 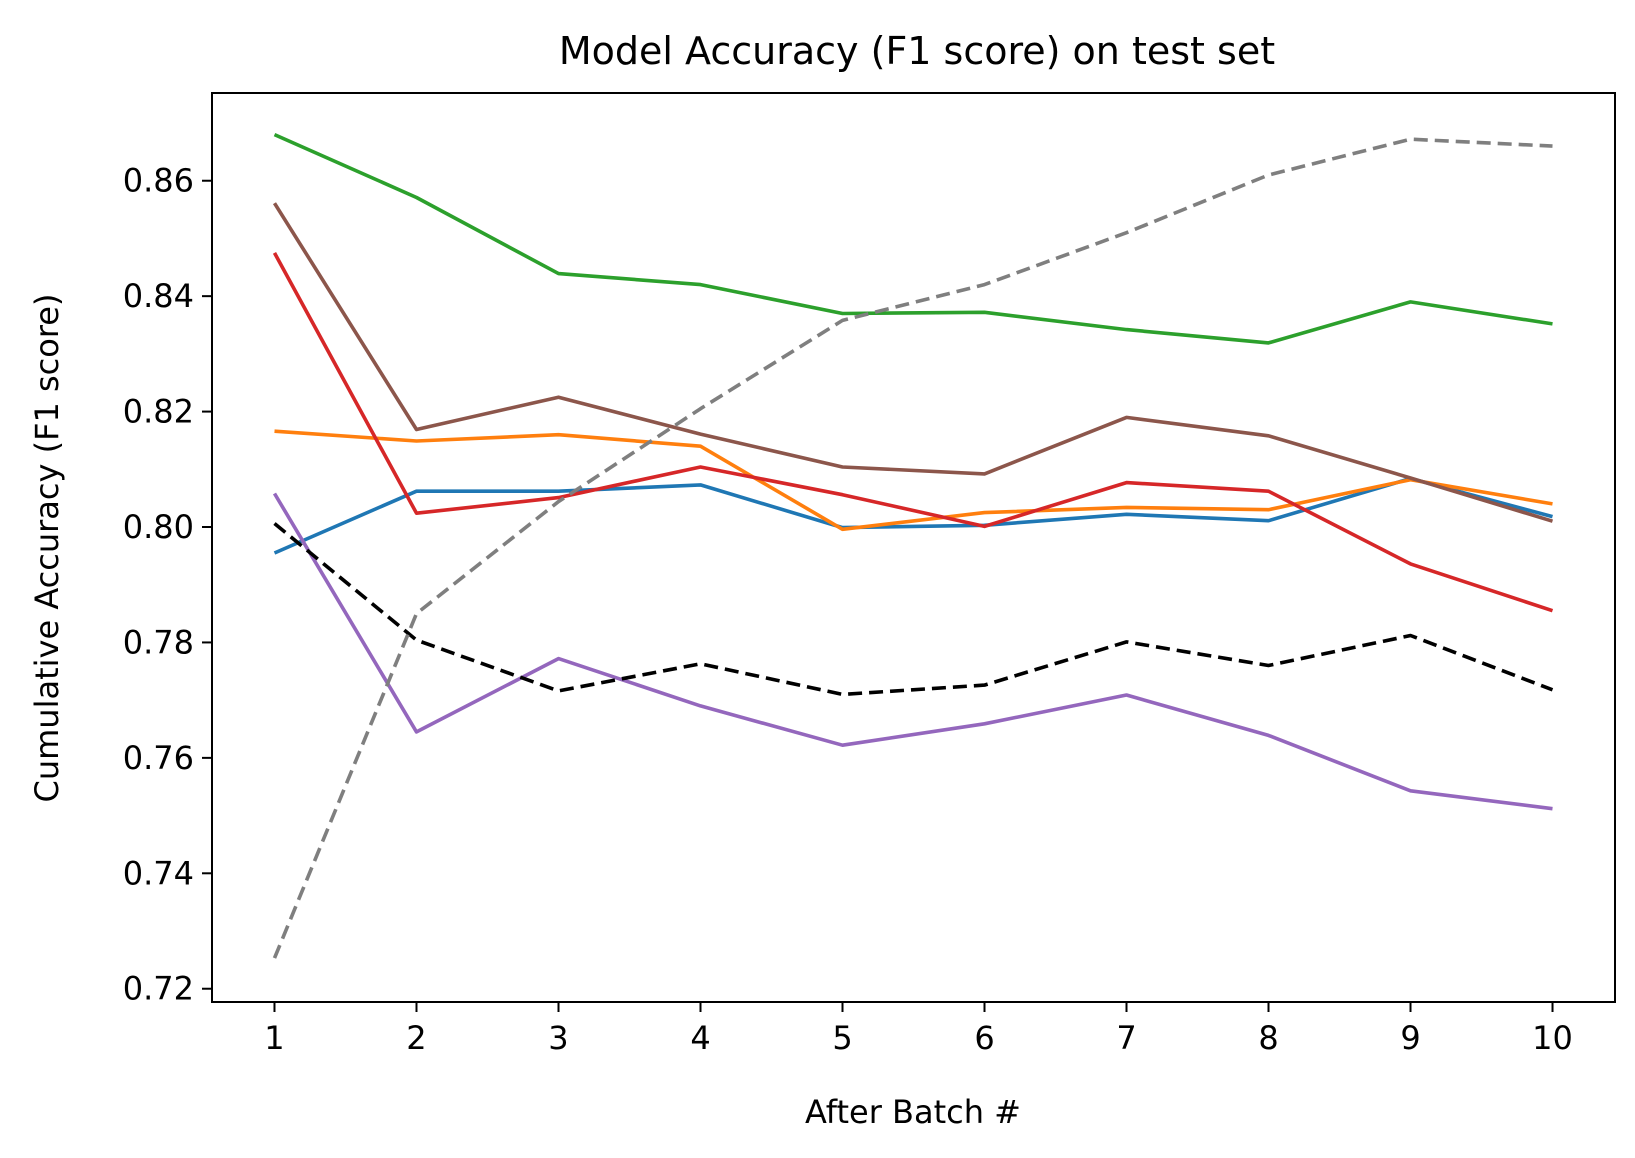 I want to click on x-axis-label: After Batch #, so click(x=913, y=1112).